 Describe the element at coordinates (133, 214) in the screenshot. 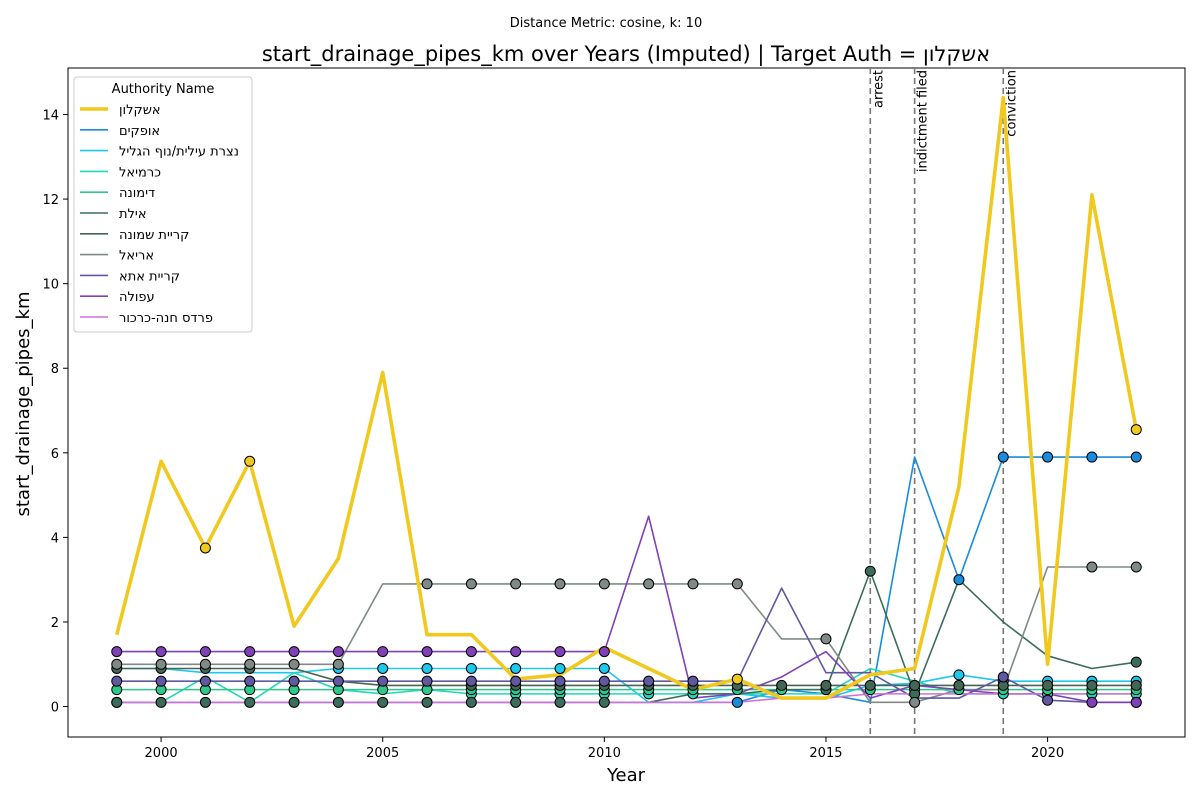

I see `legend-label: אילת` at that location.